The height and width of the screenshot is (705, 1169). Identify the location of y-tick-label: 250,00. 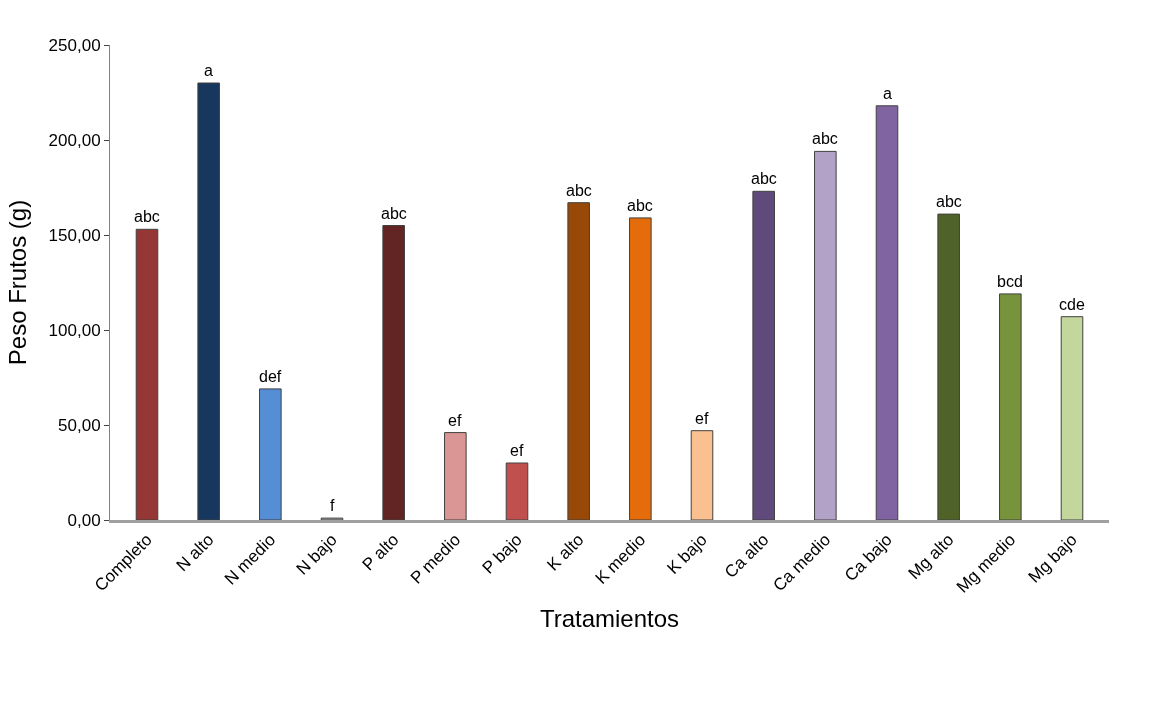
(74, 45).